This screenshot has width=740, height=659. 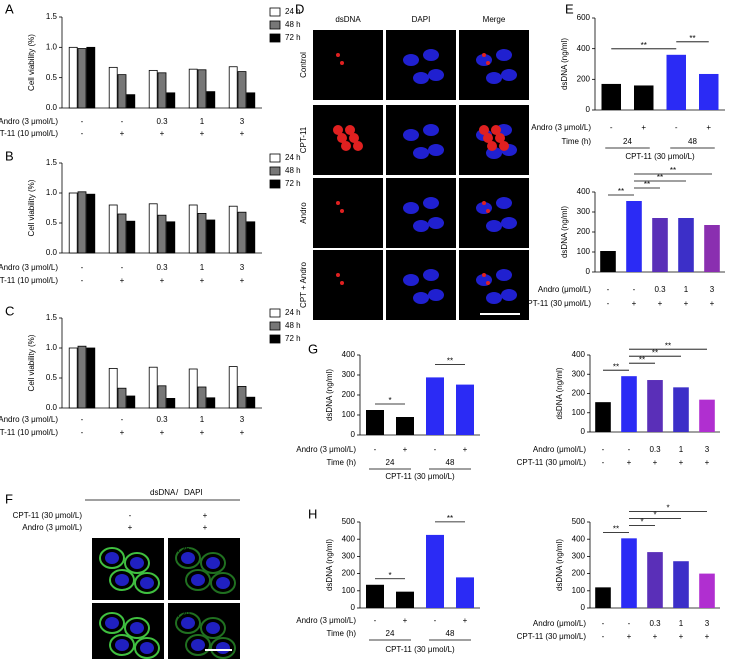 I want to click on y-tick-label: 600, so click(x=584, y=17).